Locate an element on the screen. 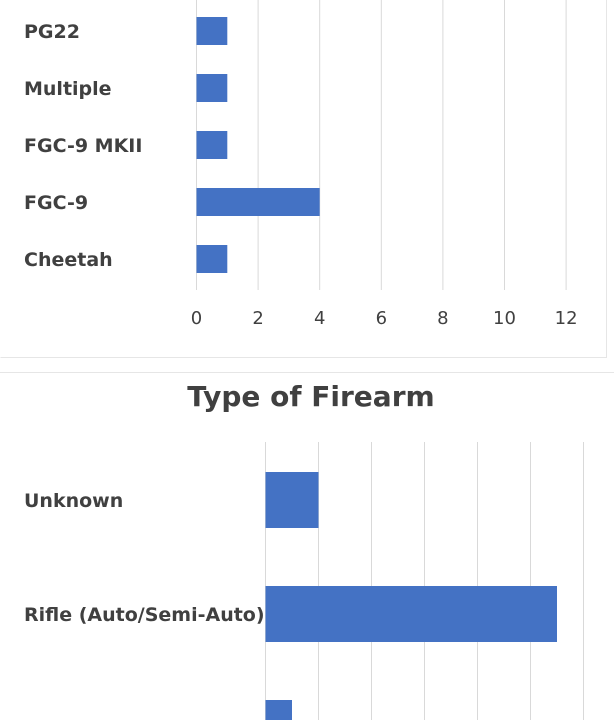 This screenshot has height=720, width=614. chart-1-category-label: FGC-9 MKII is located at coordinates (83, 146).